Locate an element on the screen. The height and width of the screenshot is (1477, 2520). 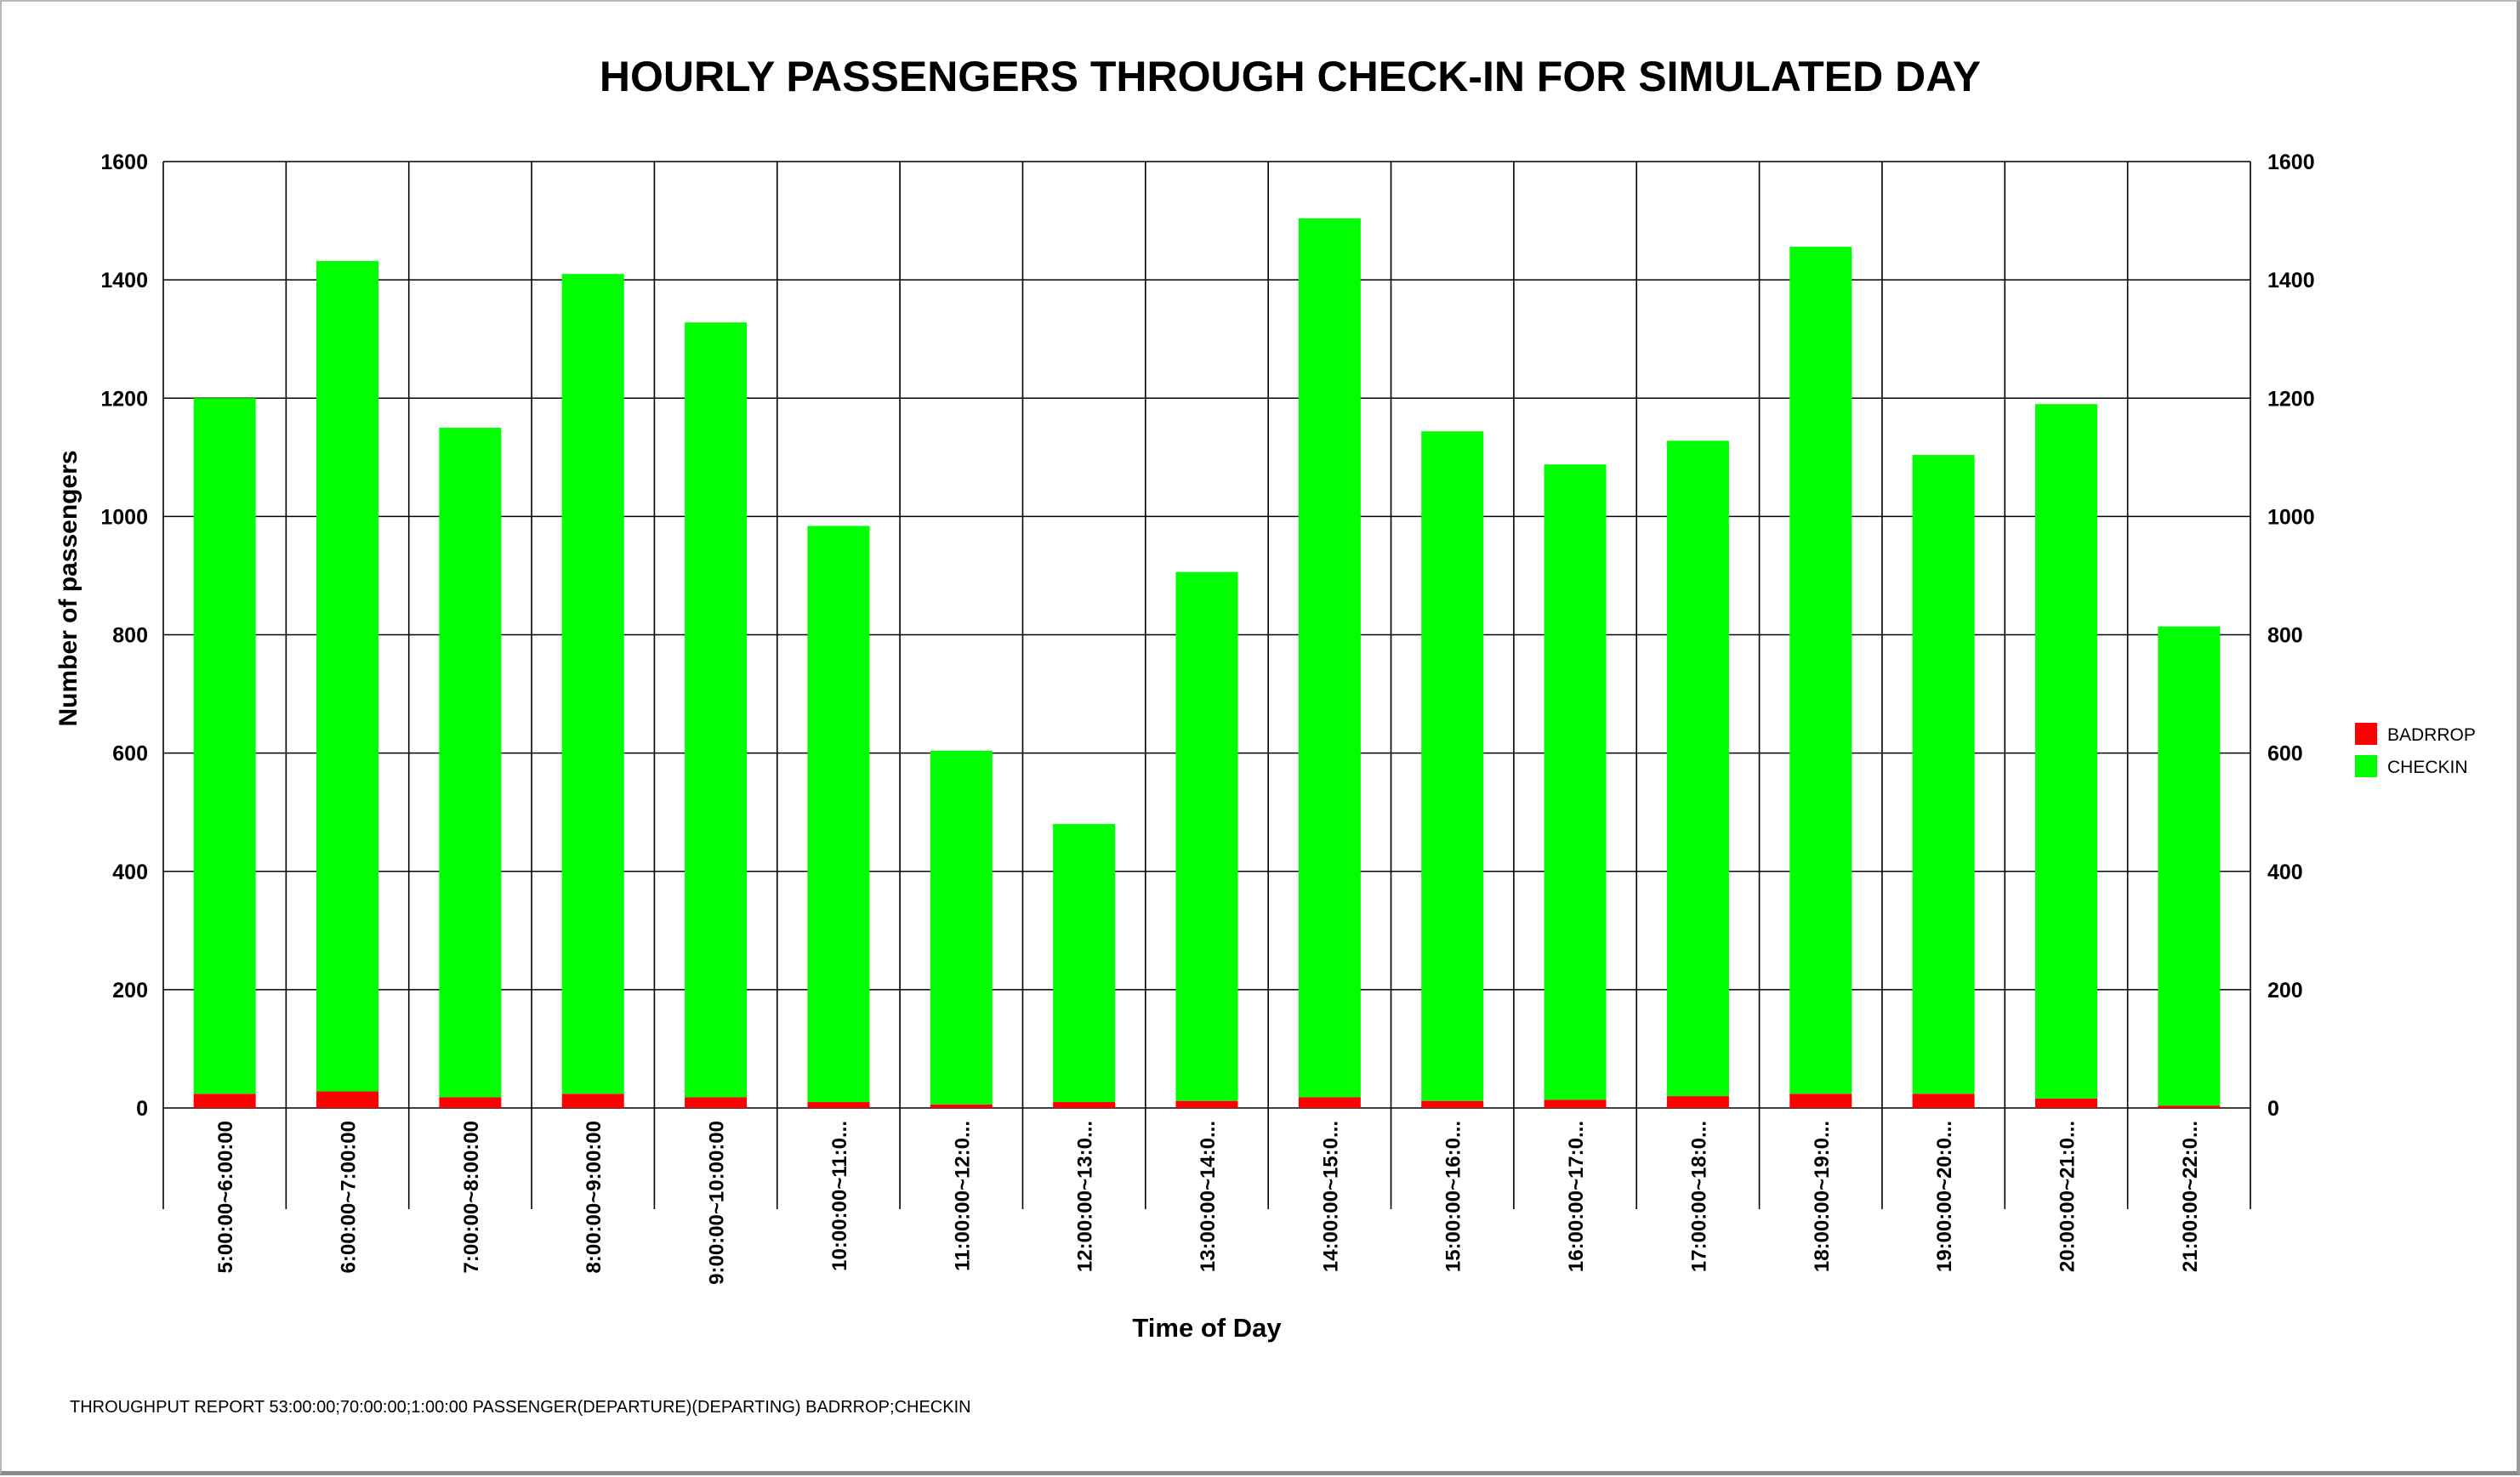
x-tick-label: 7:00:00~8:00:00 is located at coordinates (472, 1197).